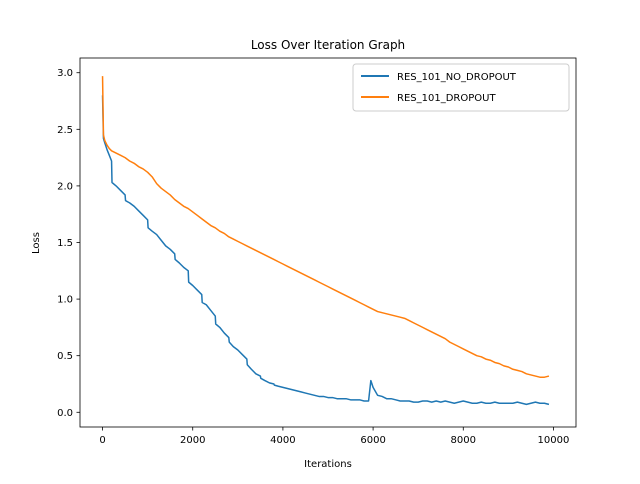 This screenshot has width=640, height=484. What do you see at coordinates (282, 440) in the screenshot?
I see `x-tick-label: 4000` at bounding box center [282, 440].